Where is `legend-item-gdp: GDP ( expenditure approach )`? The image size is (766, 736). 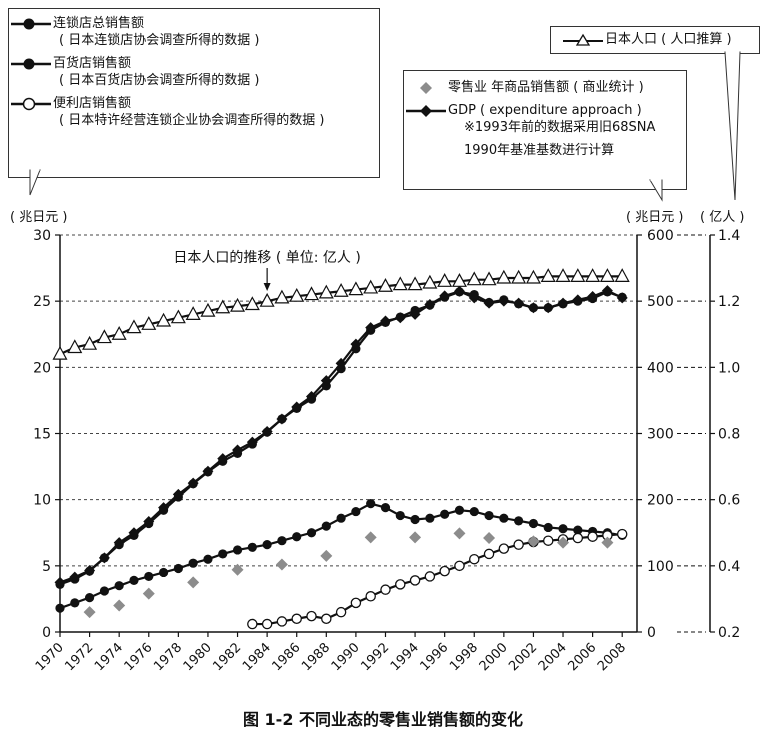
legend-item-gdp: GDP ( expenditure approach ) is located at coordinates (545, 110).